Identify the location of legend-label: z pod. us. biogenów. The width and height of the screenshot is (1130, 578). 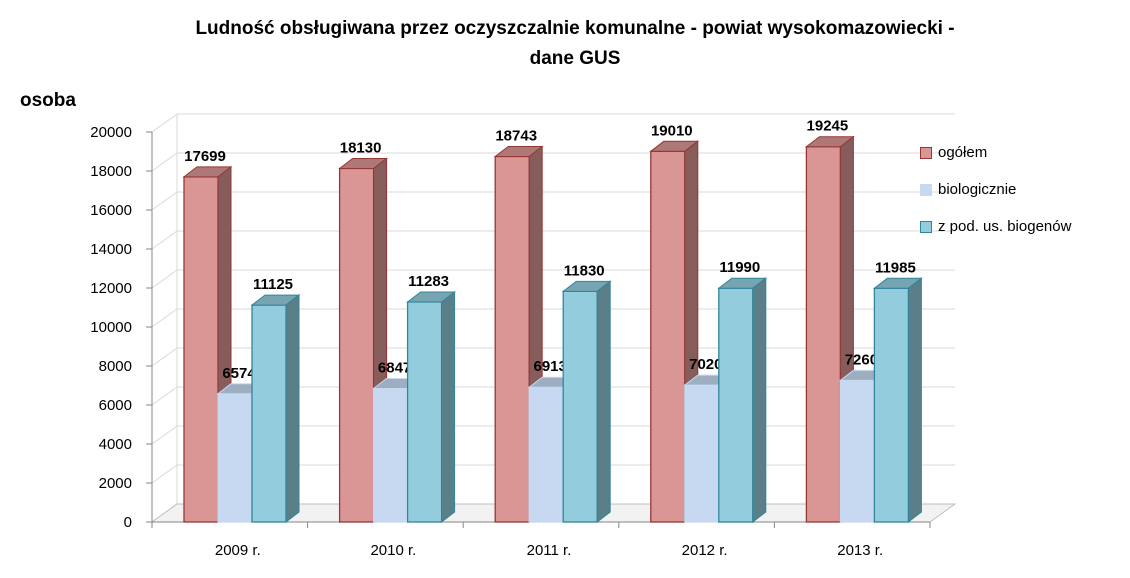
(1005, 226).